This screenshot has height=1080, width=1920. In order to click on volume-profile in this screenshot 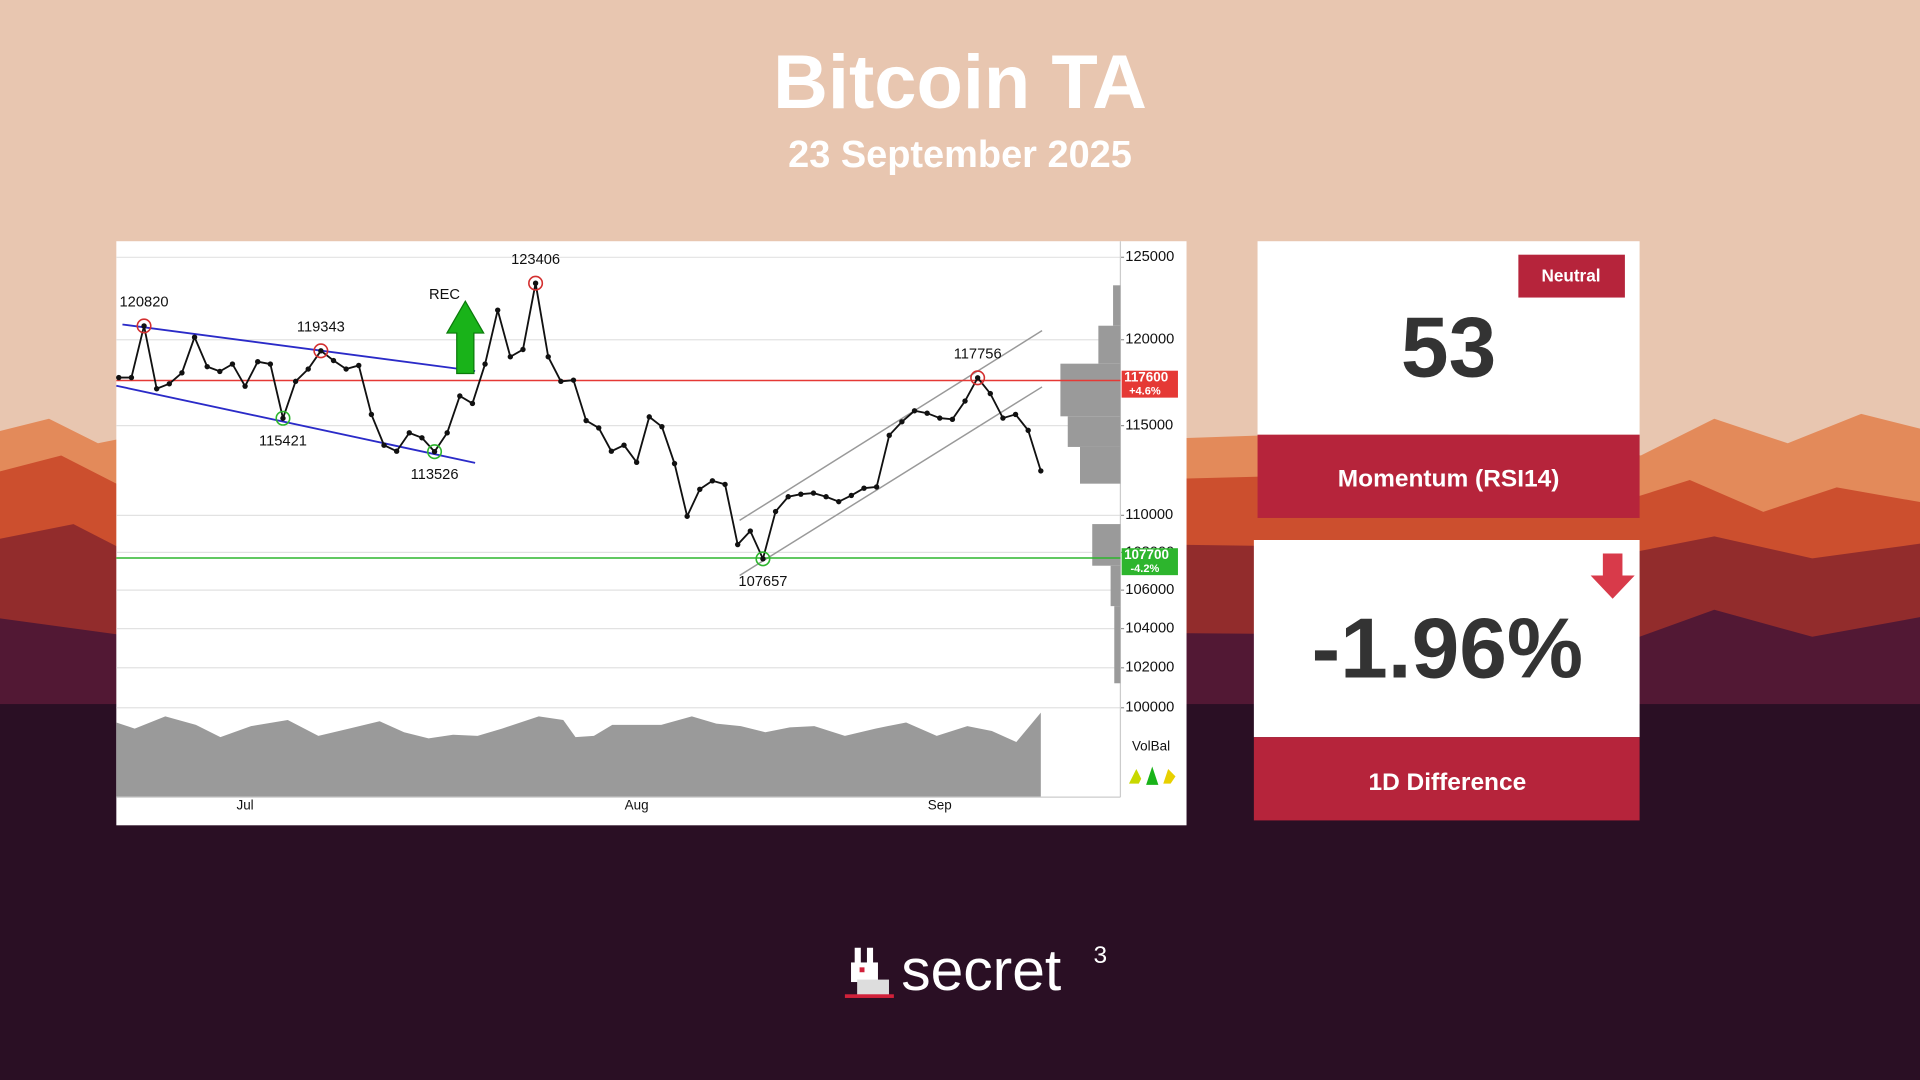, I will do `click(1090, 484)`.